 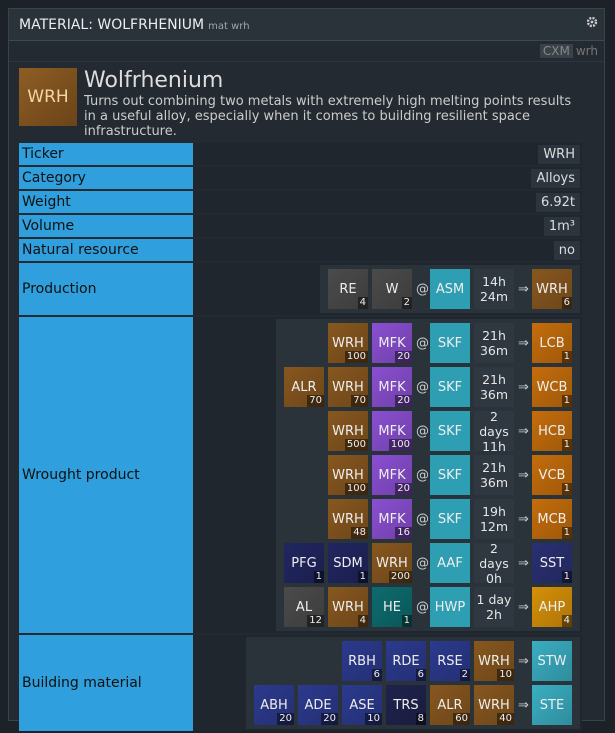 I want to click on output-tile: VCB 1, so click(x=552, y=475).